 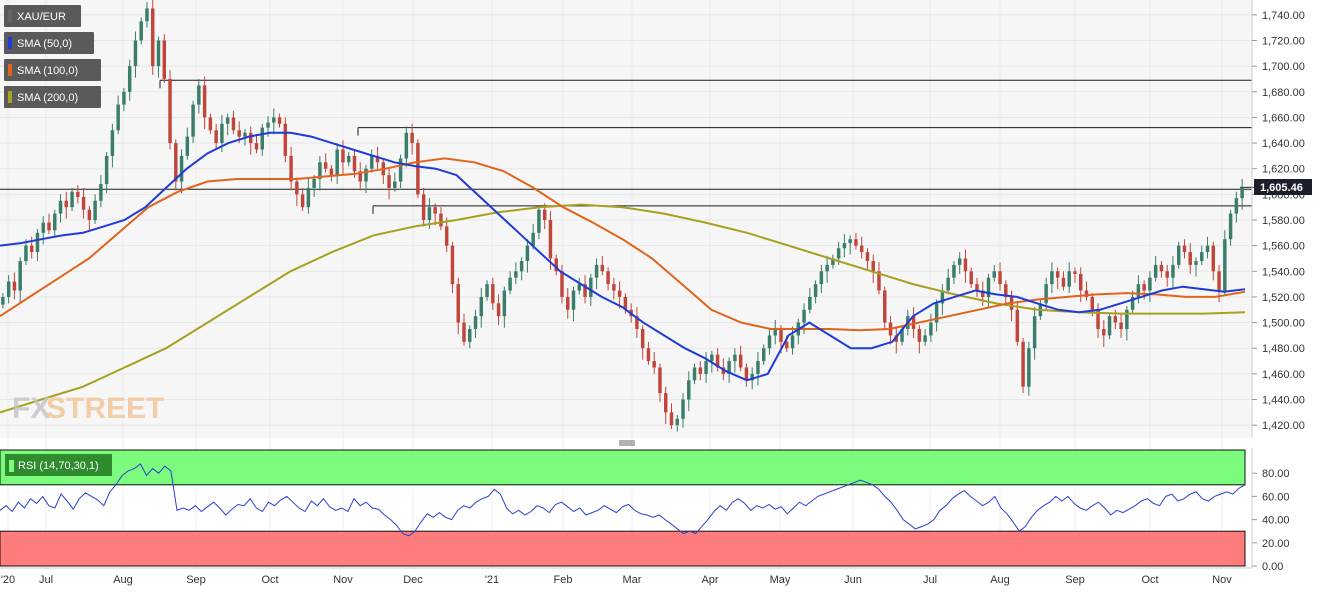 I want to click on time-tick-label: Jun, so click(x=853, y=580).